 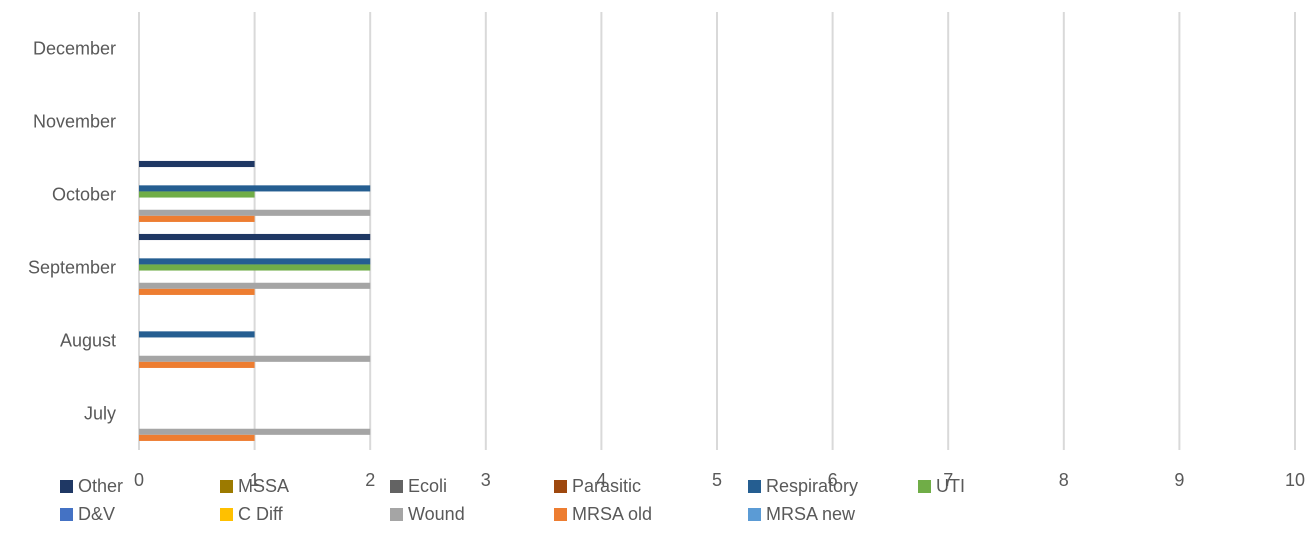 I want to click on legend-item: MRSA new, so click(x=801, y=514).